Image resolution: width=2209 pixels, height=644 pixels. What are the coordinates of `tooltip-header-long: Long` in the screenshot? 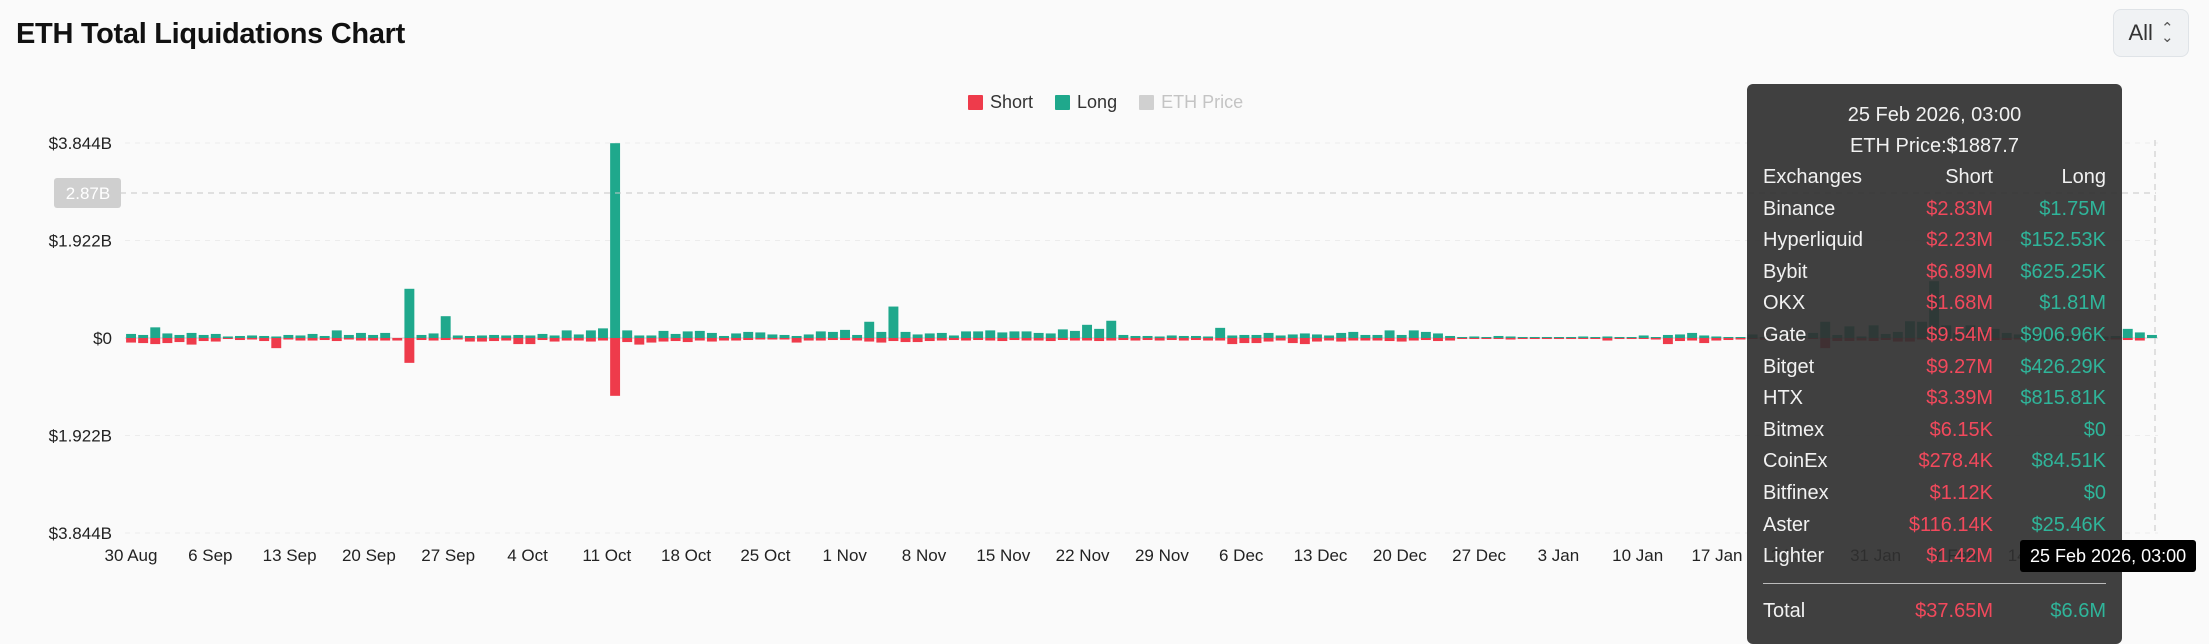 It's located at (2084, 177).